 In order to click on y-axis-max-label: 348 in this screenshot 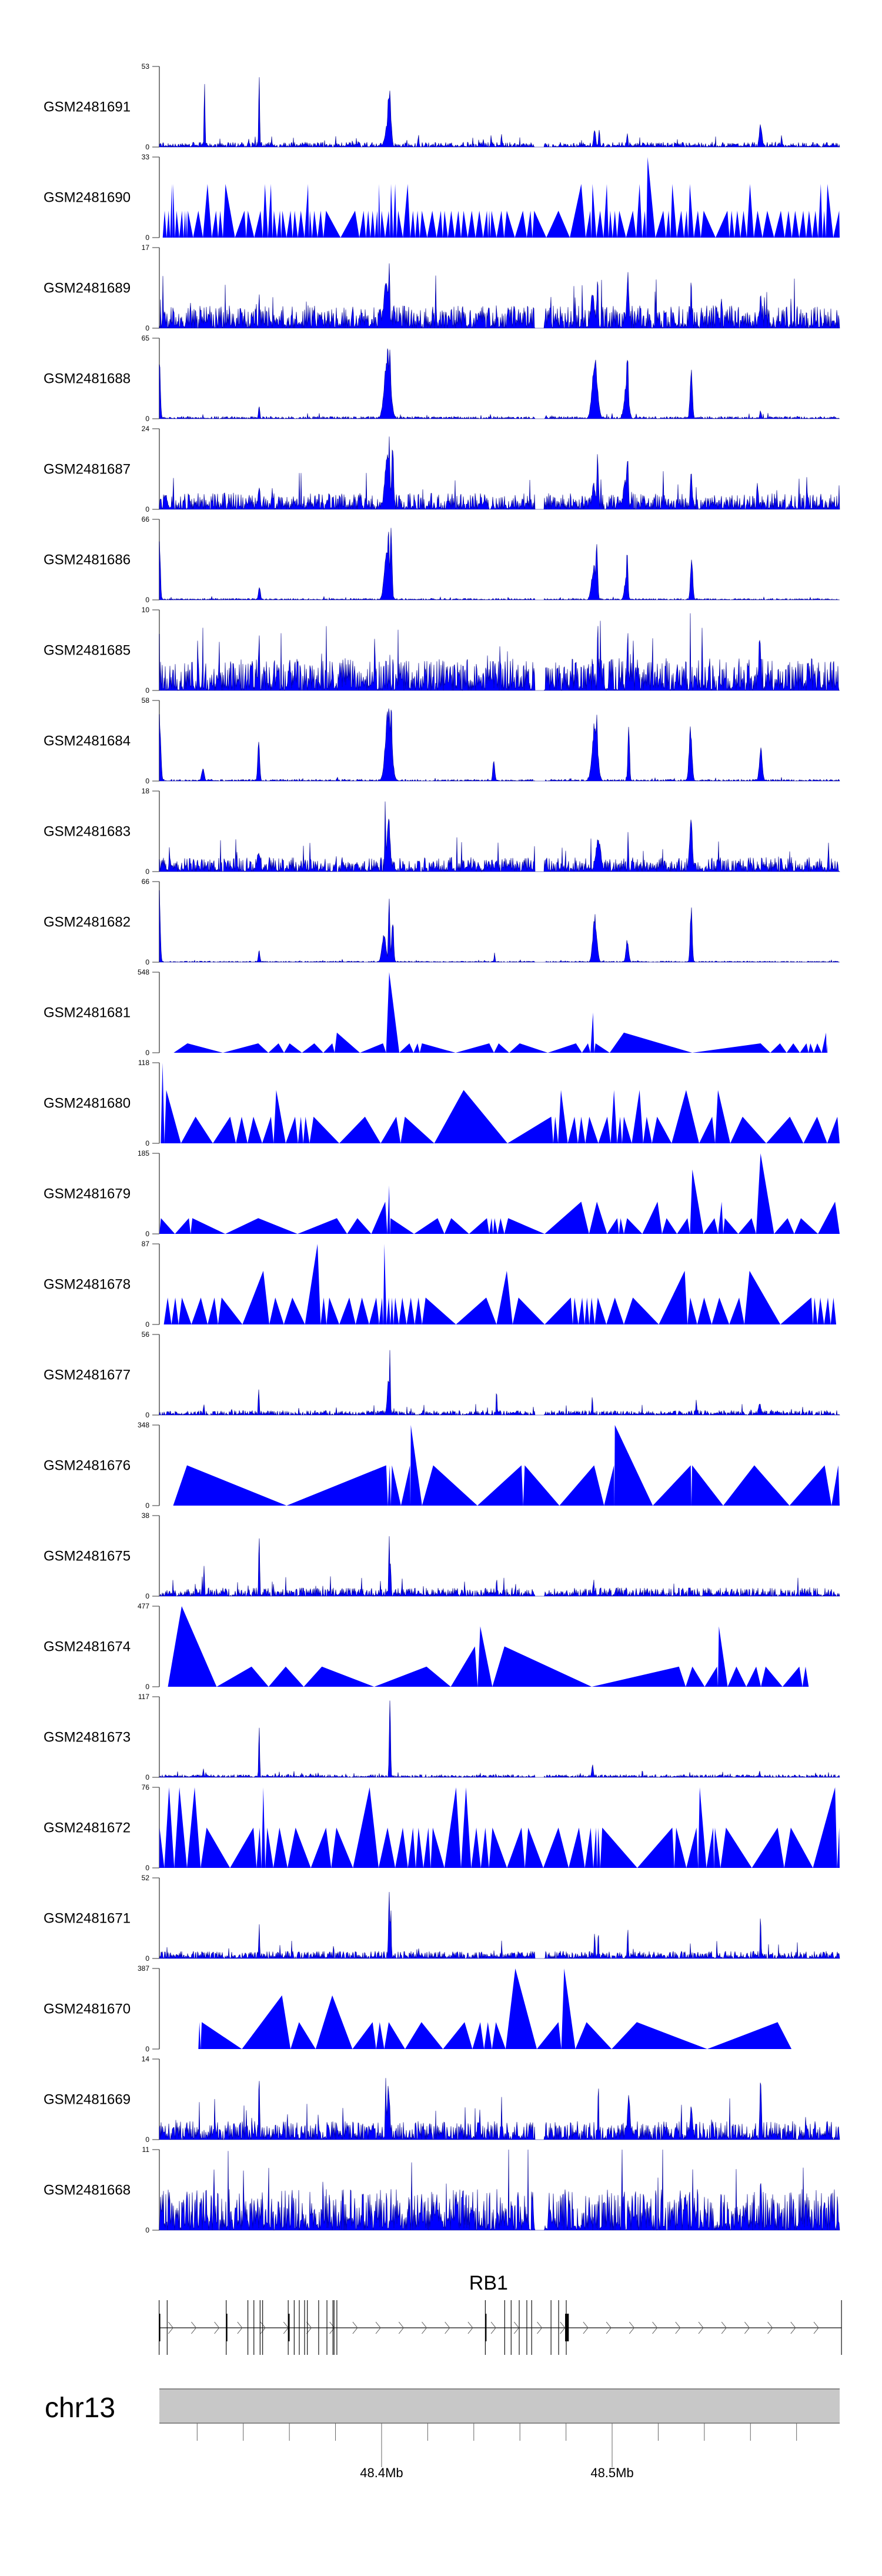, I will do `click(143, 1425)`.